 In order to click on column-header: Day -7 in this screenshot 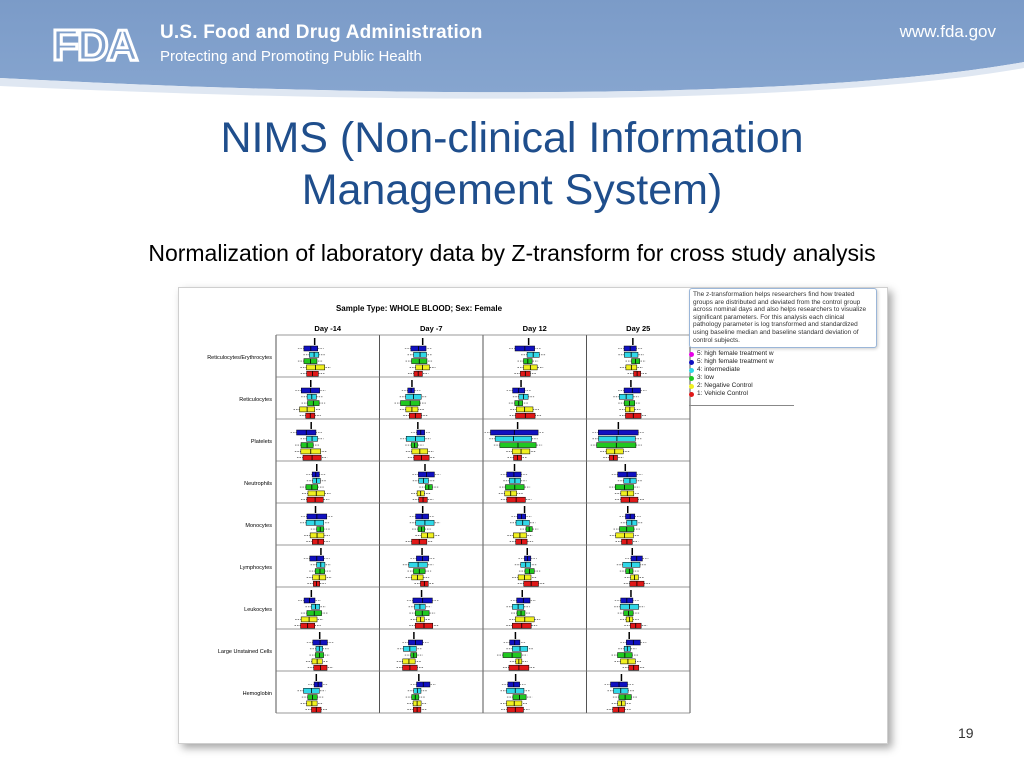, I will do `click(431, 328)`.